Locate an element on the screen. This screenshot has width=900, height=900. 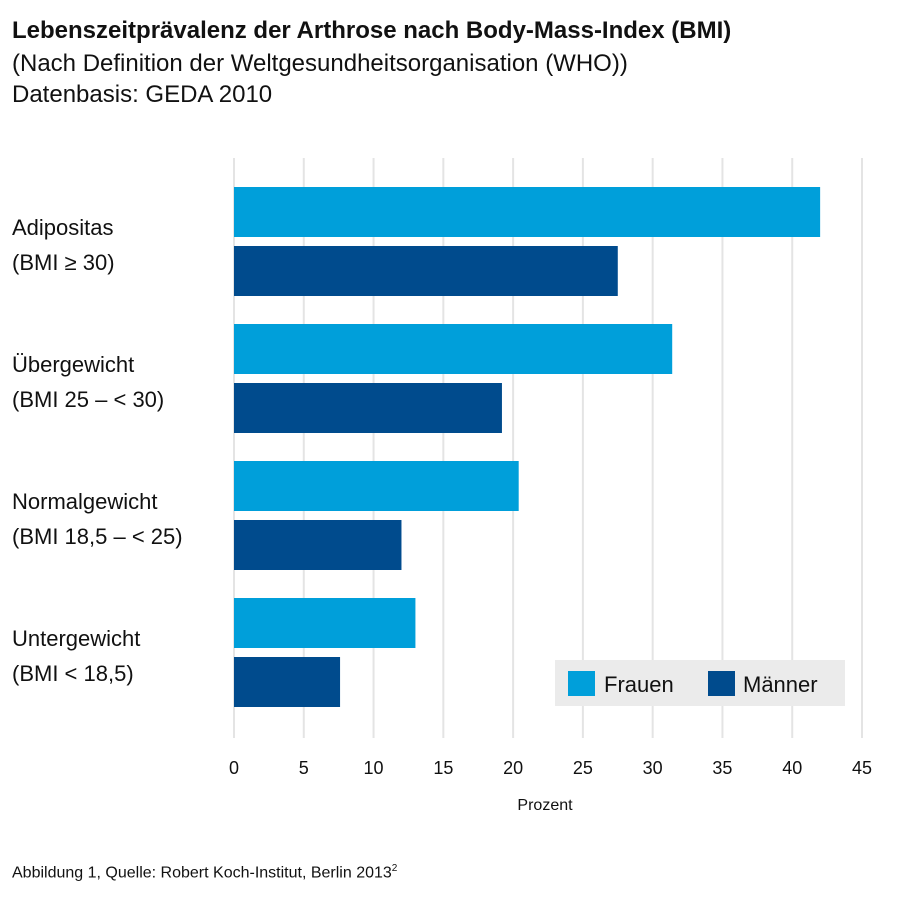
source-footnote-number: 2 is located at coordinates (394, 868).